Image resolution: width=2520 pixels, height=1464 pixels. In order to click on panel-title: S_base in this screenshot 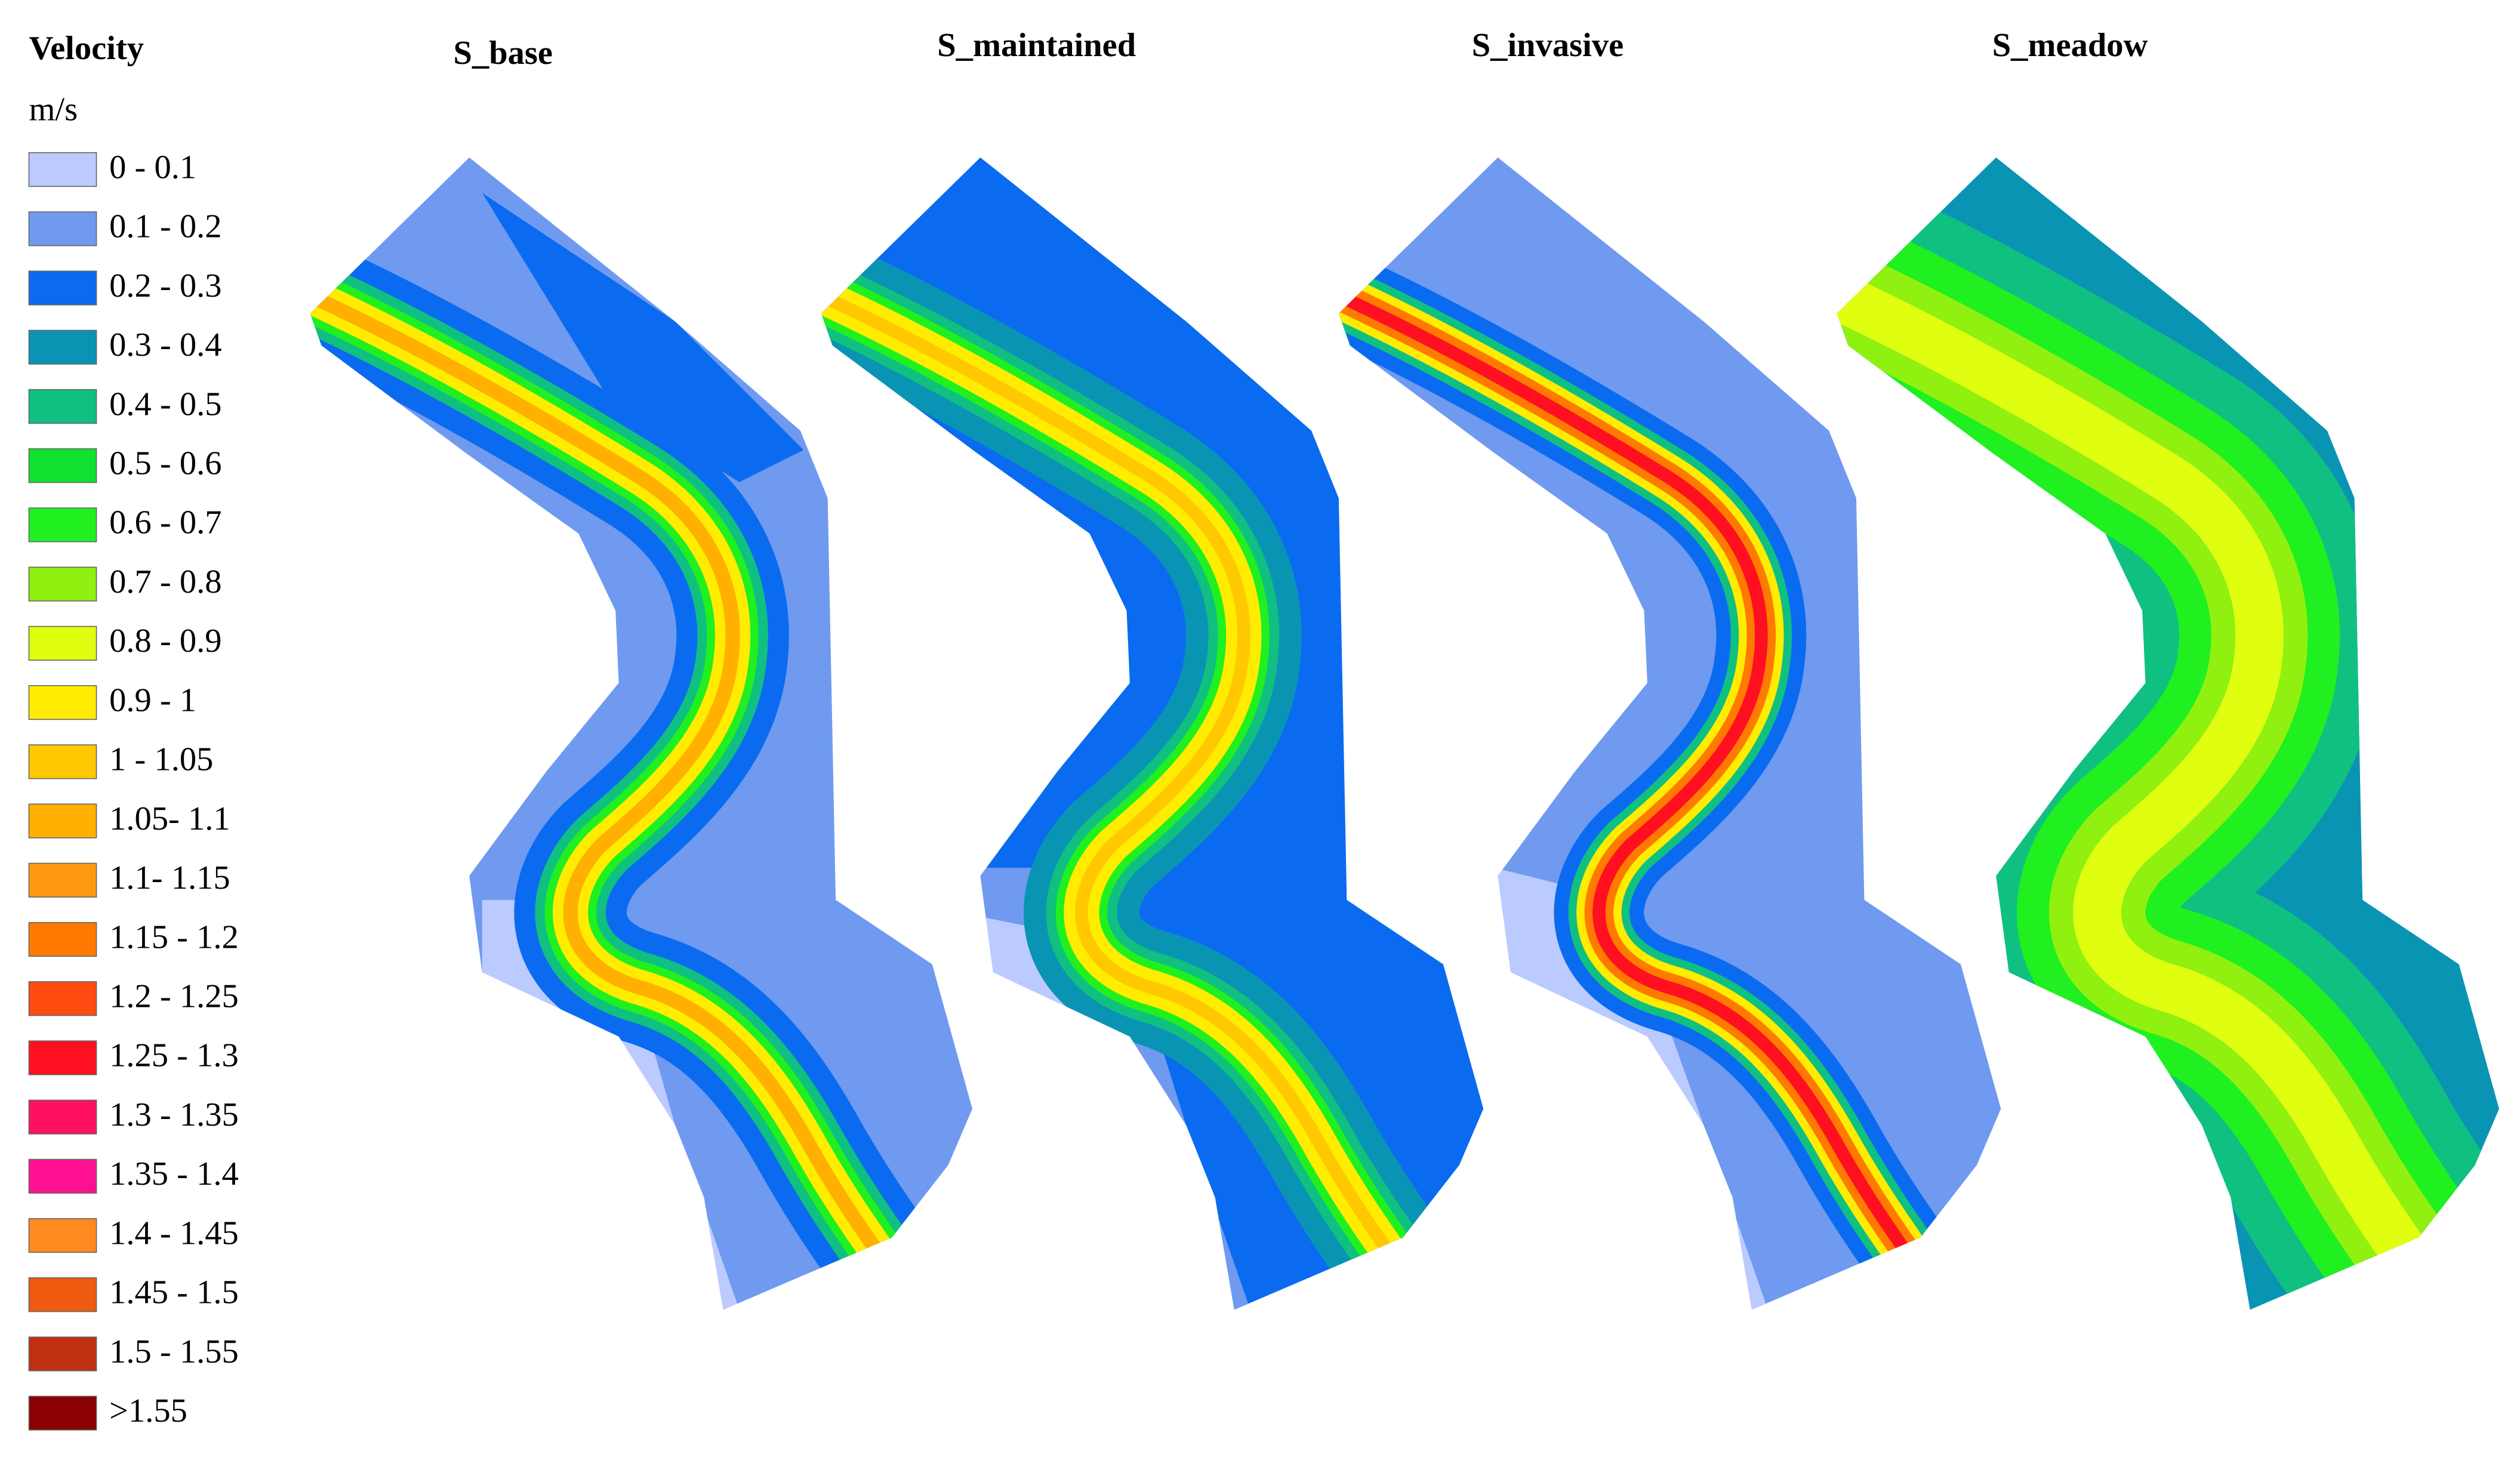, I will do `click(503, 53)`.